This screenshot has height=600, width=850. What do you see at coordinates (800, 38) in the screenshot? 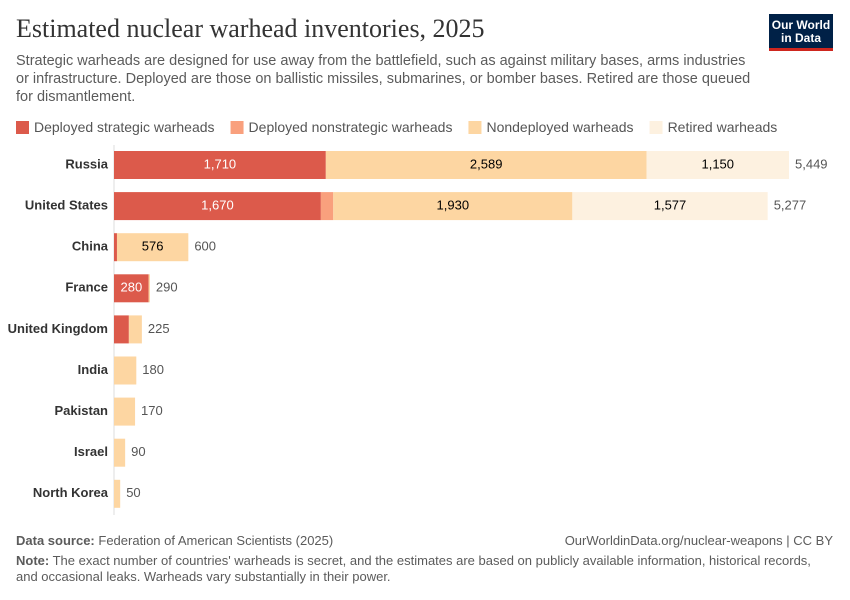
I see `logo-line: in Data` at bounding box center [800, 38].